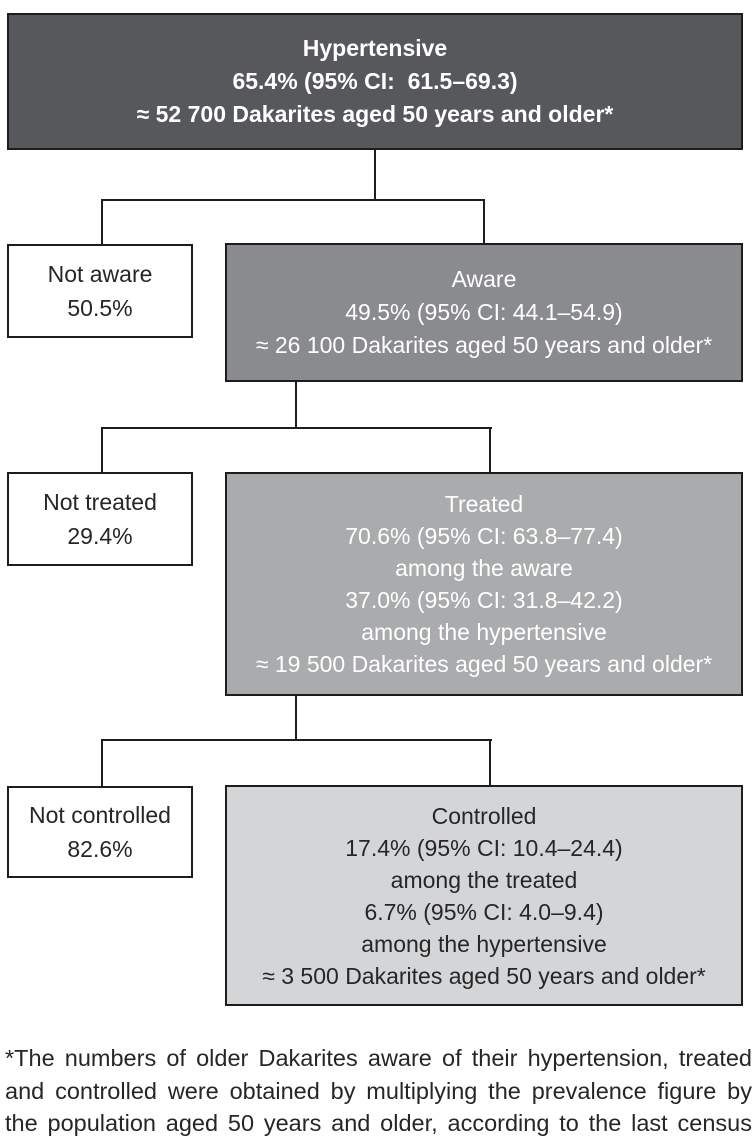 The image size is (755, 1139). What do you see at coordinates (100, 849) in the screenshot?
I see `node-not-controlled-pct: 82.6%` at bounding box center [100, 849].